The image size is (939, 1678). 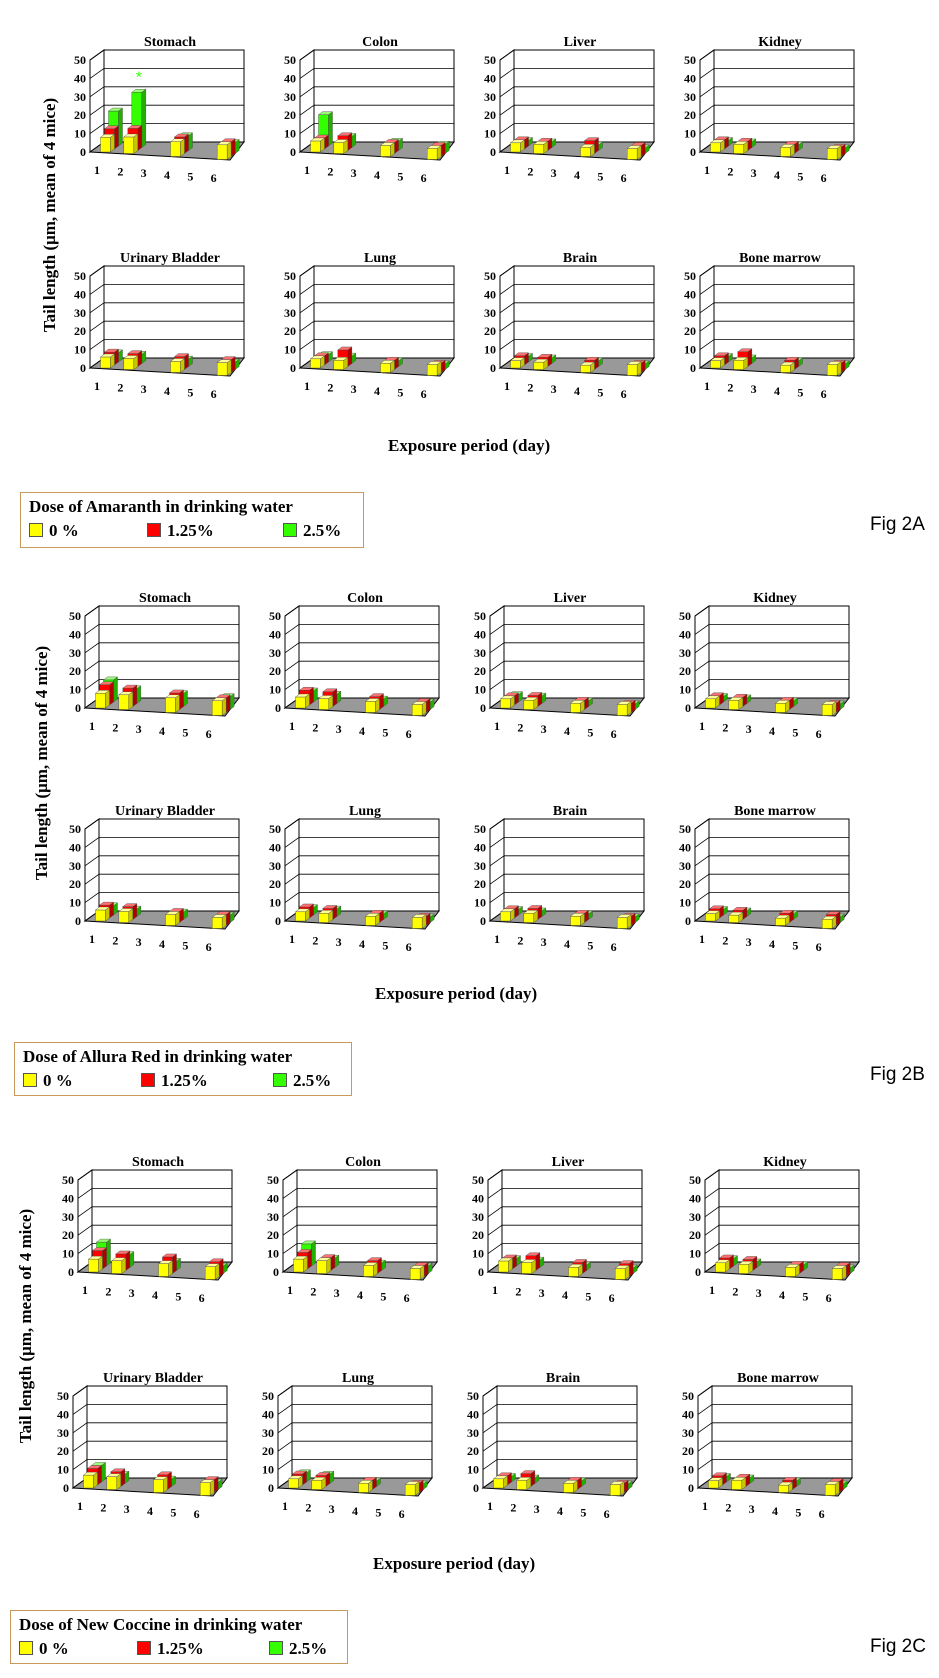 What do you see at coordinates (313, 1253) in the screenshot?
I see `bar-side` at bounding box center [313, 1253].